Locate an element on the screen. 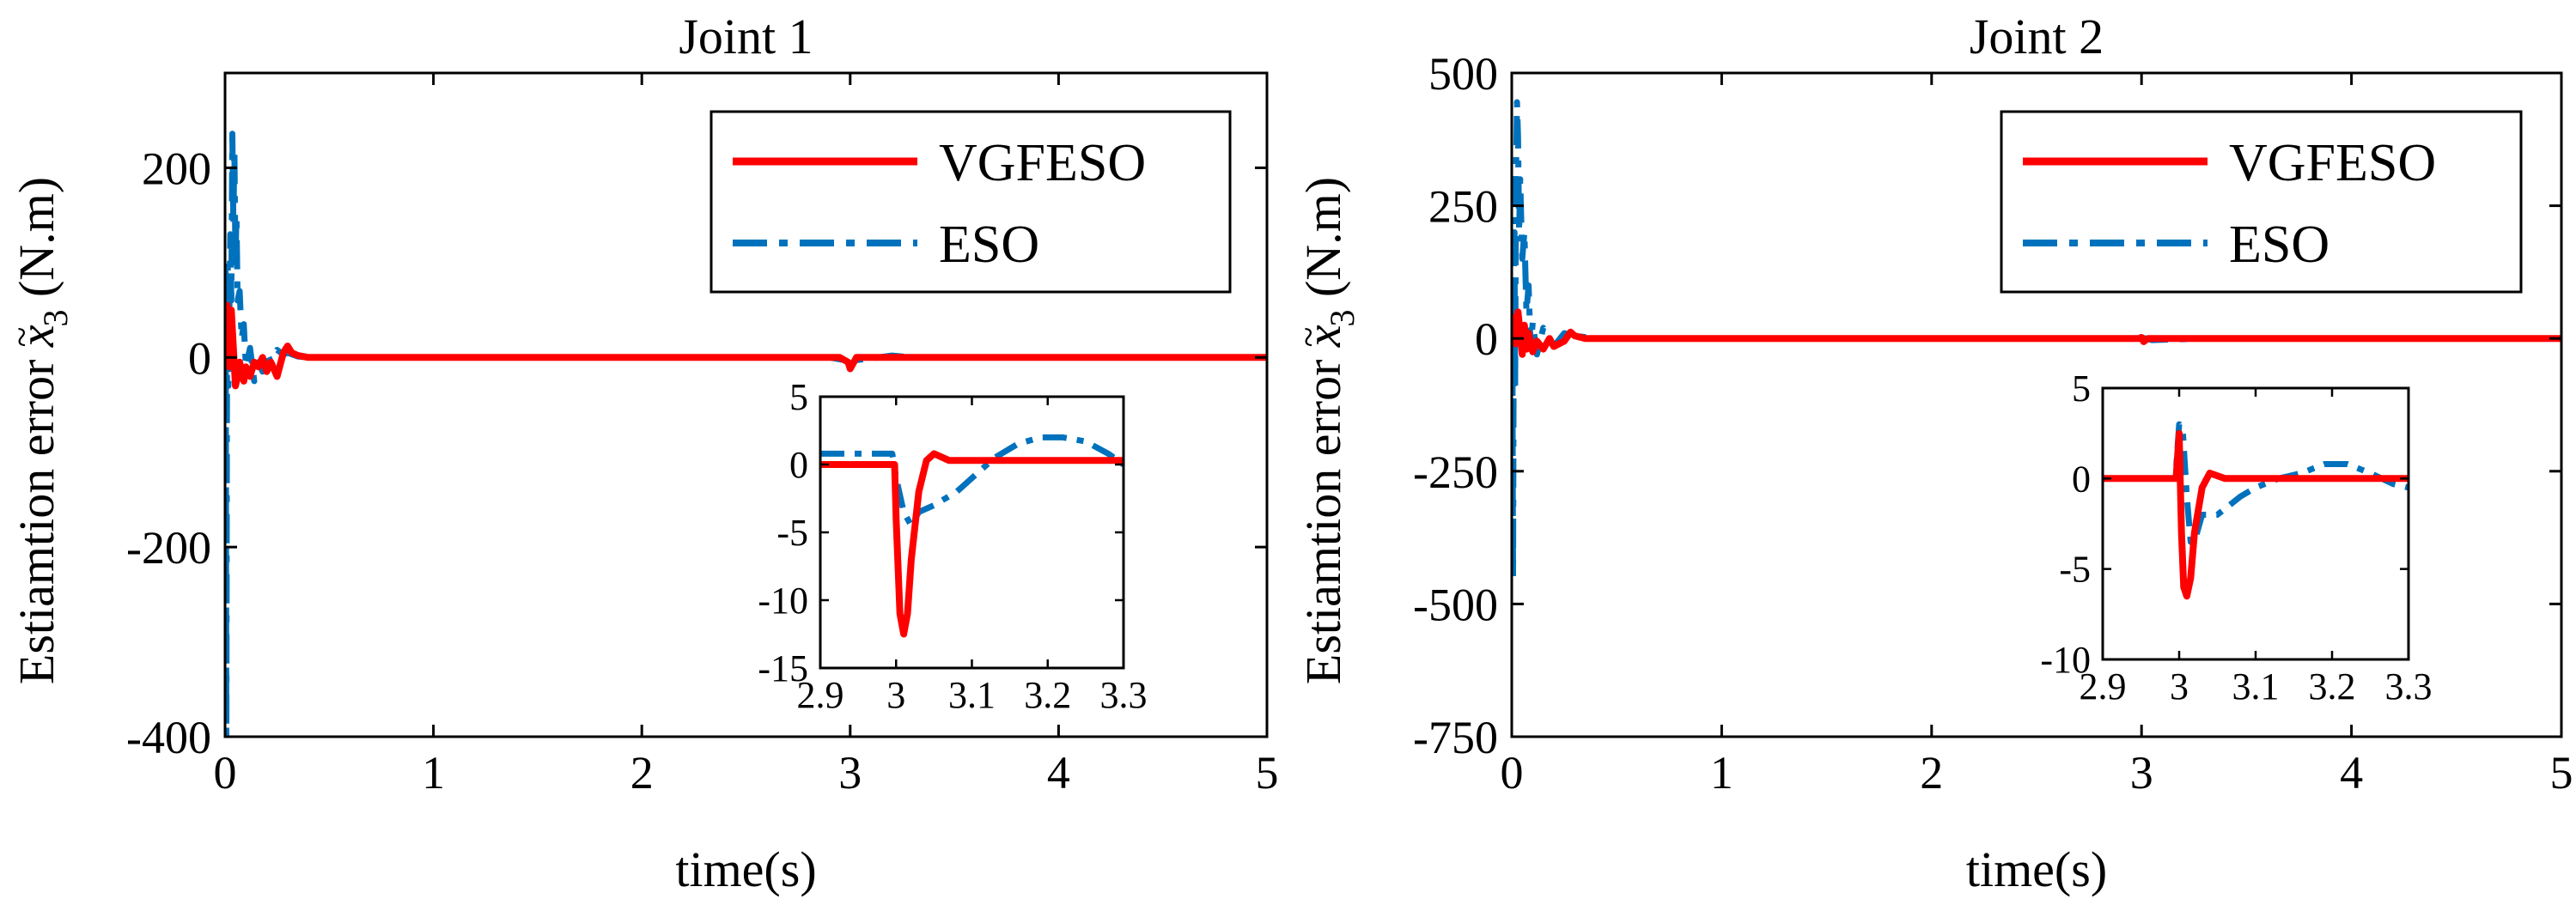  y-tick-label: -200 is located at coordinates (168, 548).